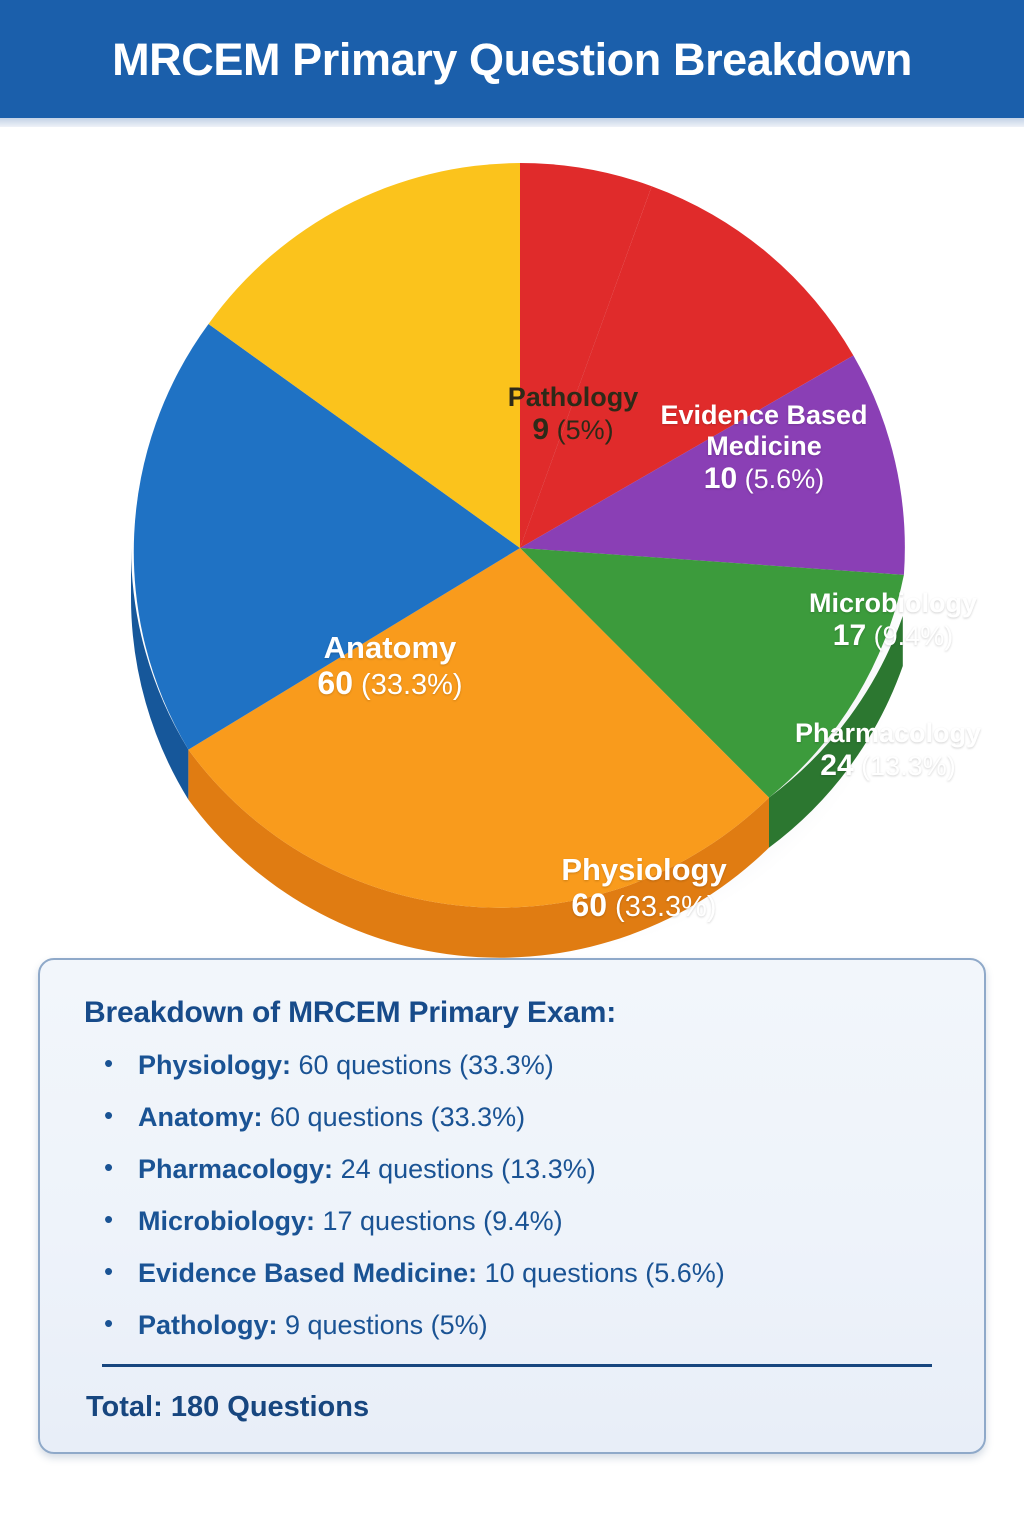 The width and height of the screenshot is (1024, 1536). I want to click on pie-side-physiology, so click(478, 853).